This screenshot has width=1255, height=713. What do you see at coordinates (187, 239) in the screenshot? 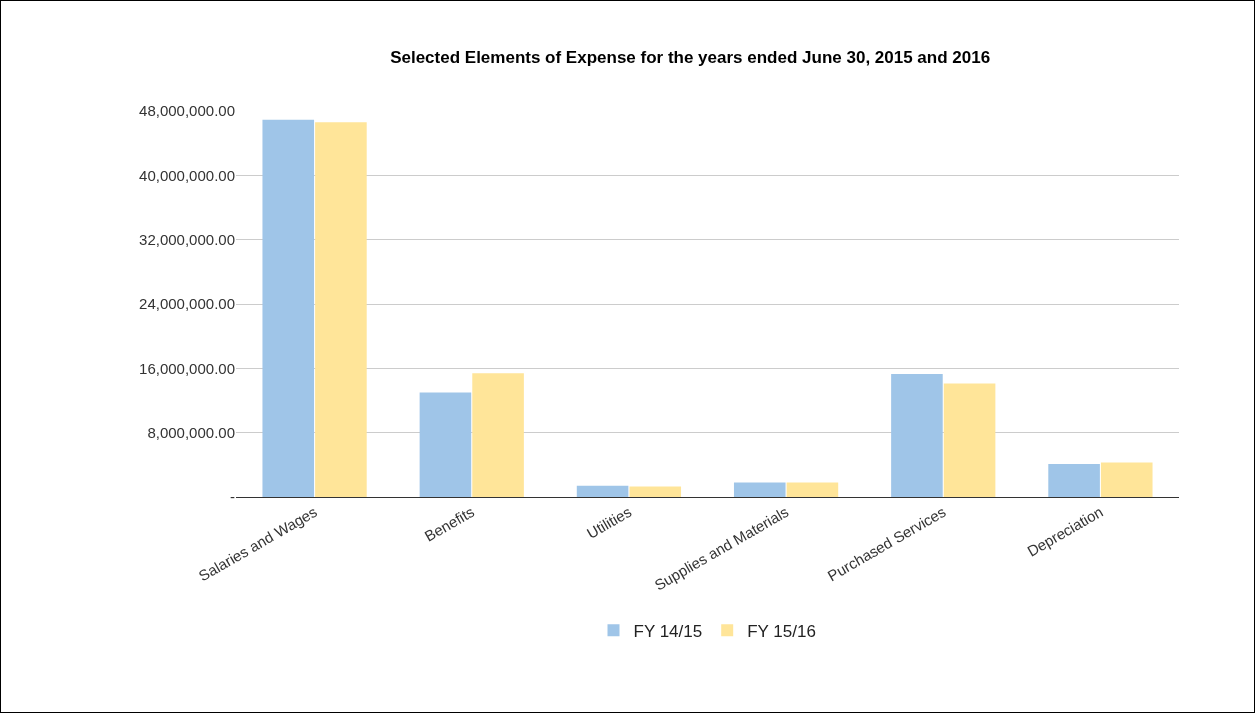
I see `y-tick-label: 32,000,000.00` at bounding box center [187, 239].